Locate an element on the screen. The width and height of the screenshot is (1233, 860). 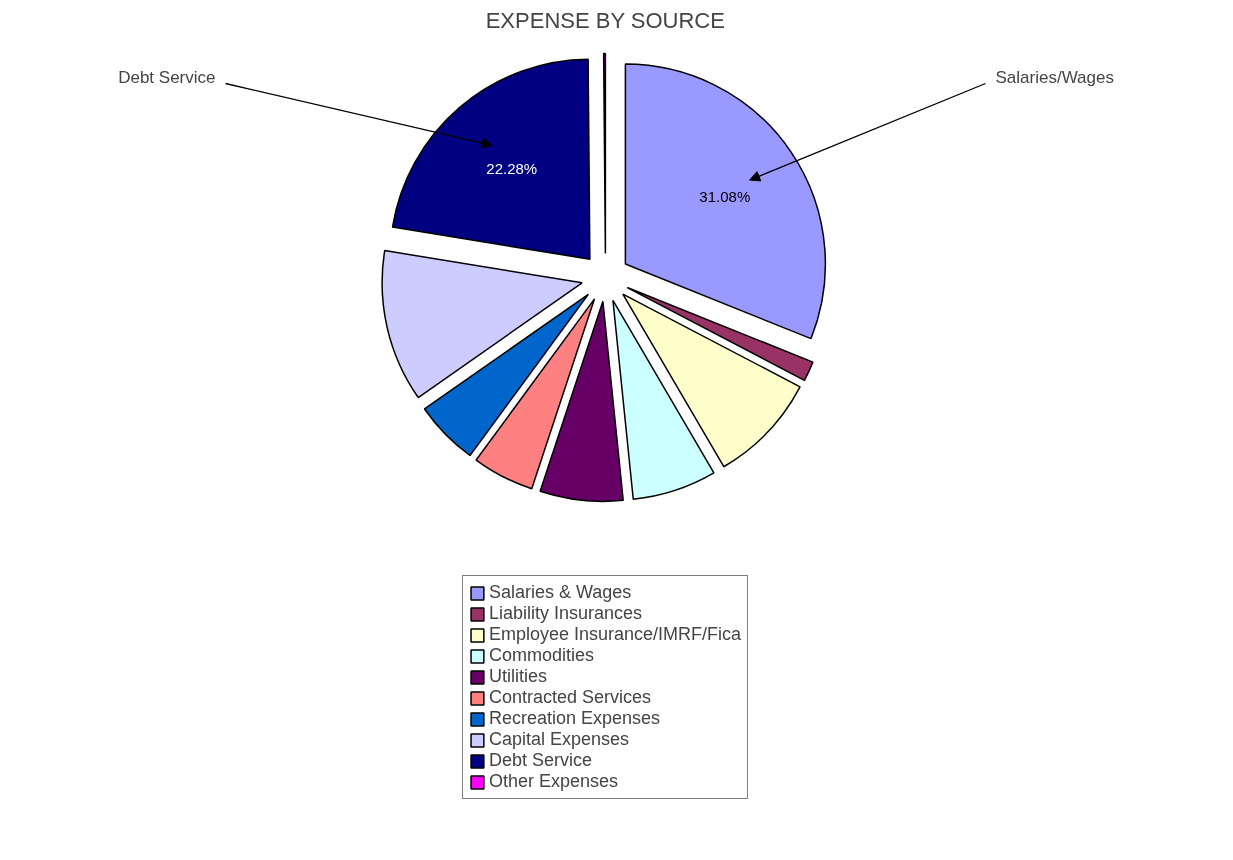
data-label: 31.08% is located at coordinates (725, 197).